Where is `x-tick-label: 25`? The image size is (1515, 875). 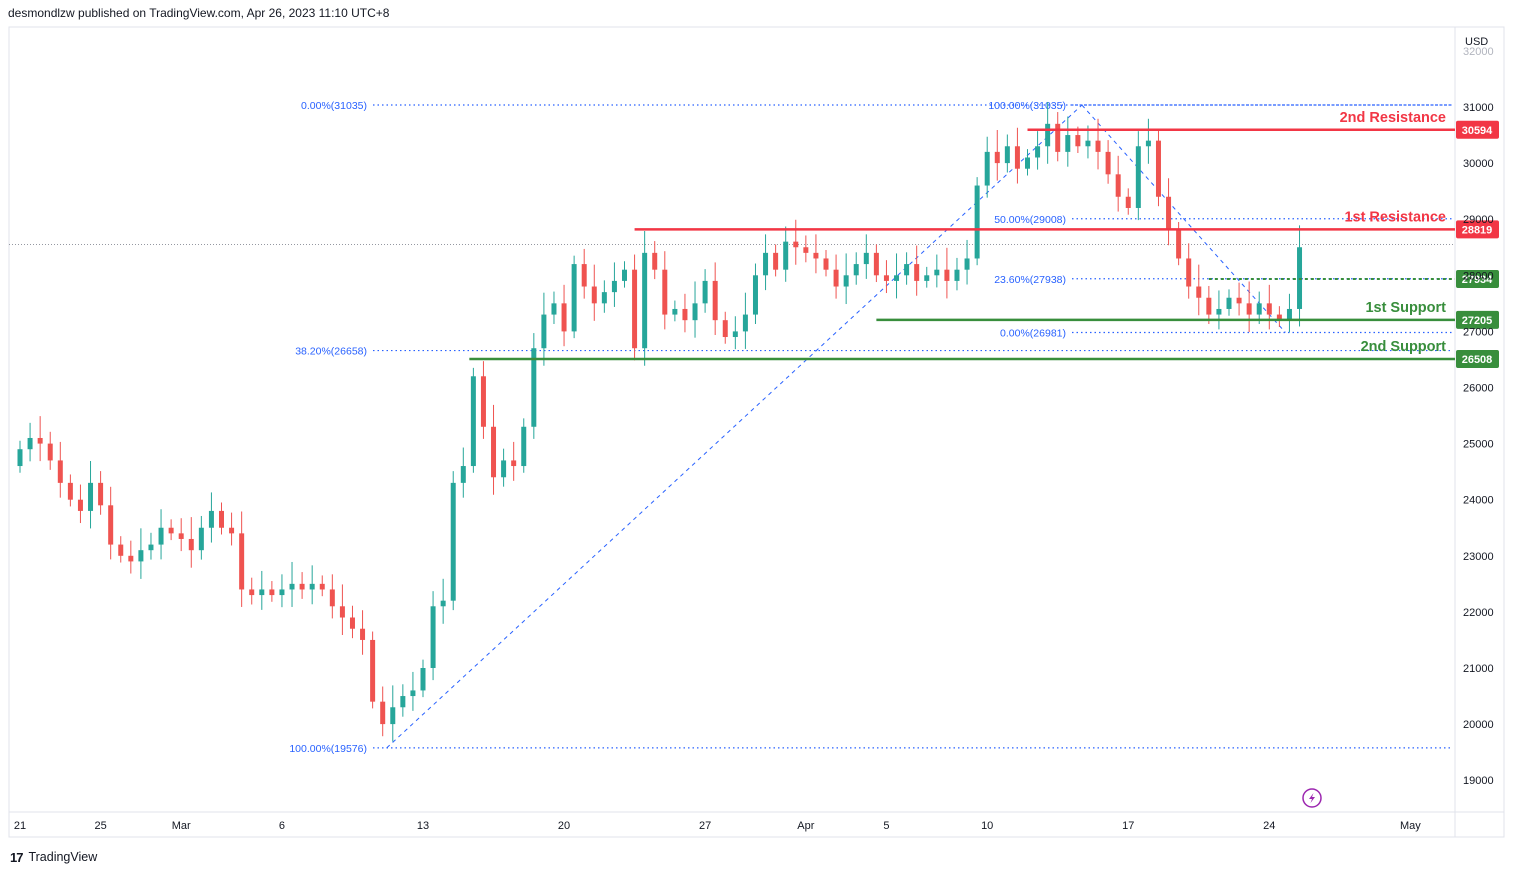
x-tick-label: 25 is located at coordinates (100, 826).